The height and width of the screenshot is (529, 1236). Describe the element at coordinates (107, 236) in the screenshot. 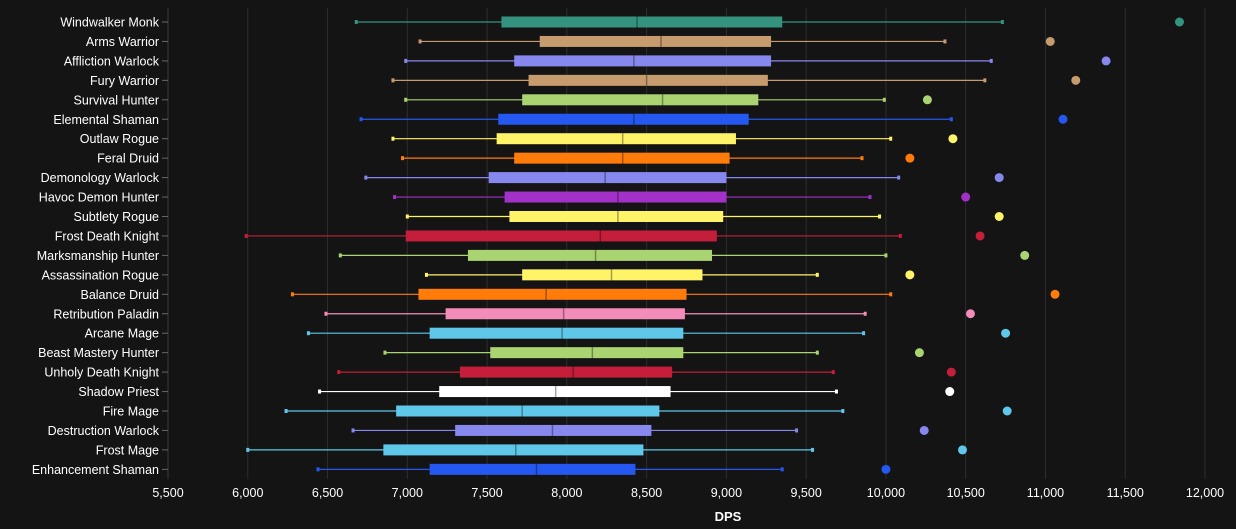

I see `category-label: Frost Death Knight` at that location.